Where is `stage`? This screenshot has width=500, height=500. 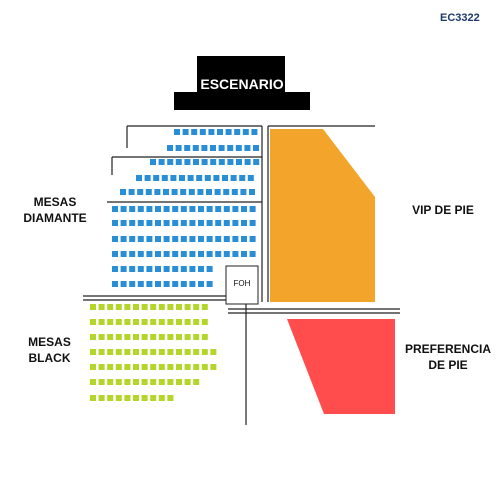 stage is located at coordinates (242, 83).